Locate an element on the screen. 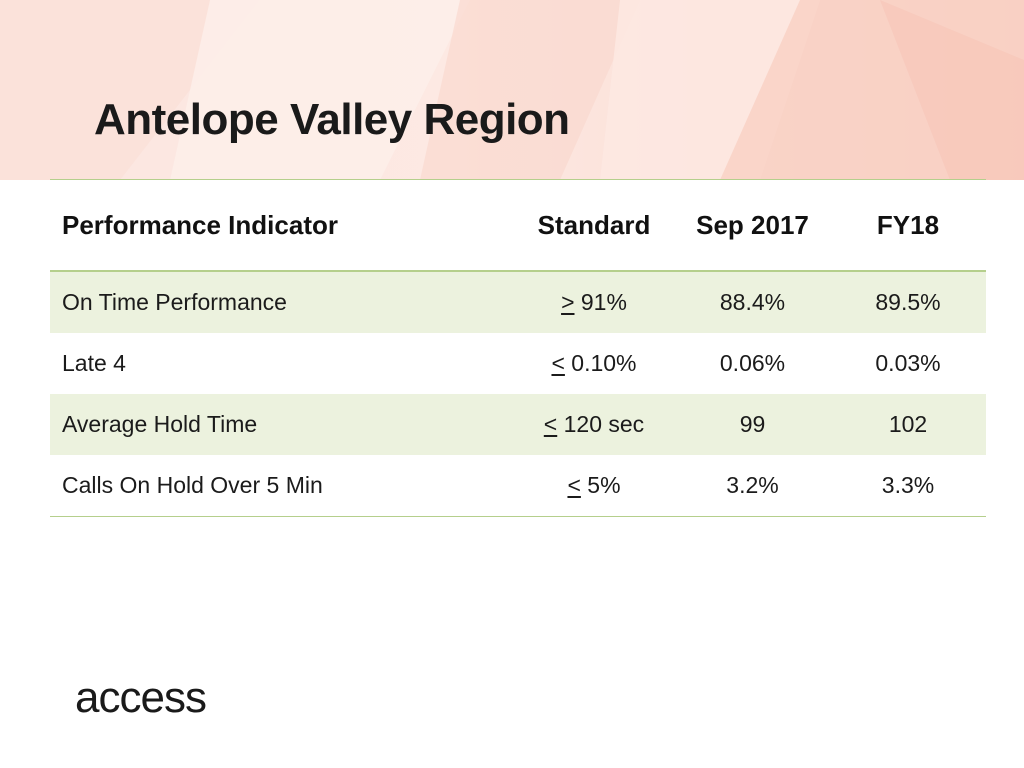  fy18-cell: 0.03% is located at coordinates (908, 363).